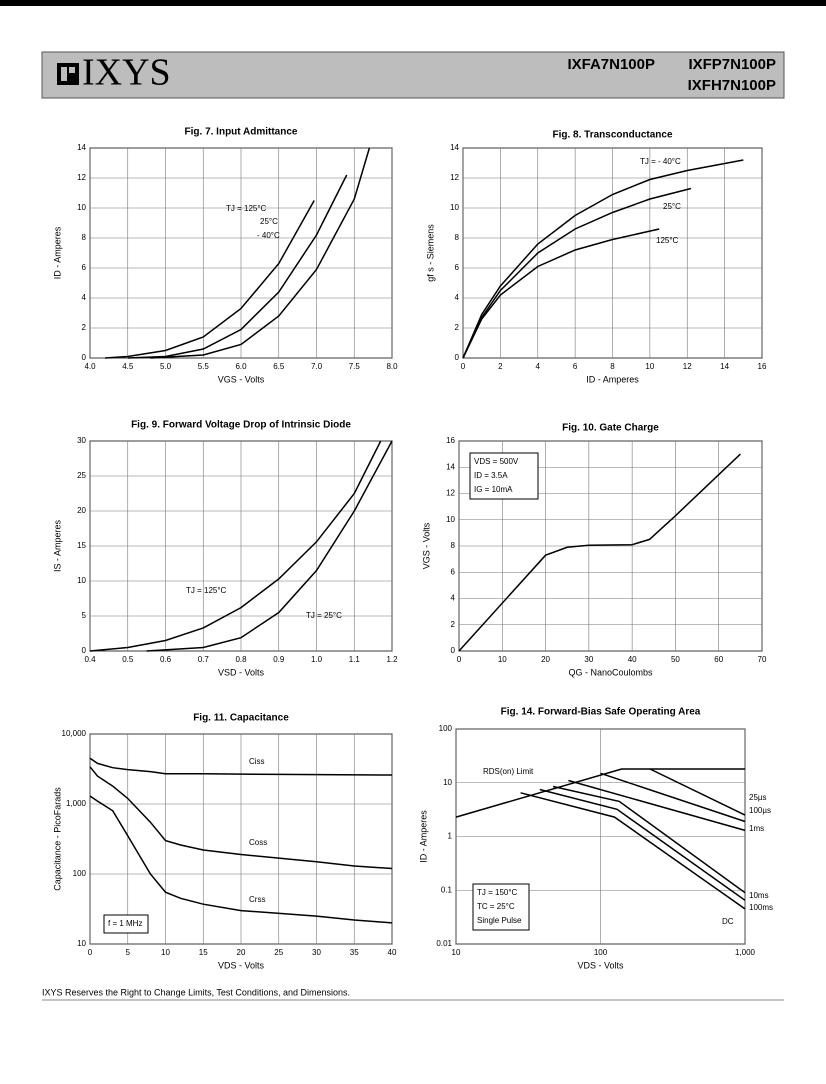 Image resolution: width=826 pixels, height=1084 pixels. What do you see at coordinates (241, 659) in the screenshot?
I see `x-tick-label: 0.8` at bounding box center [241, 659].